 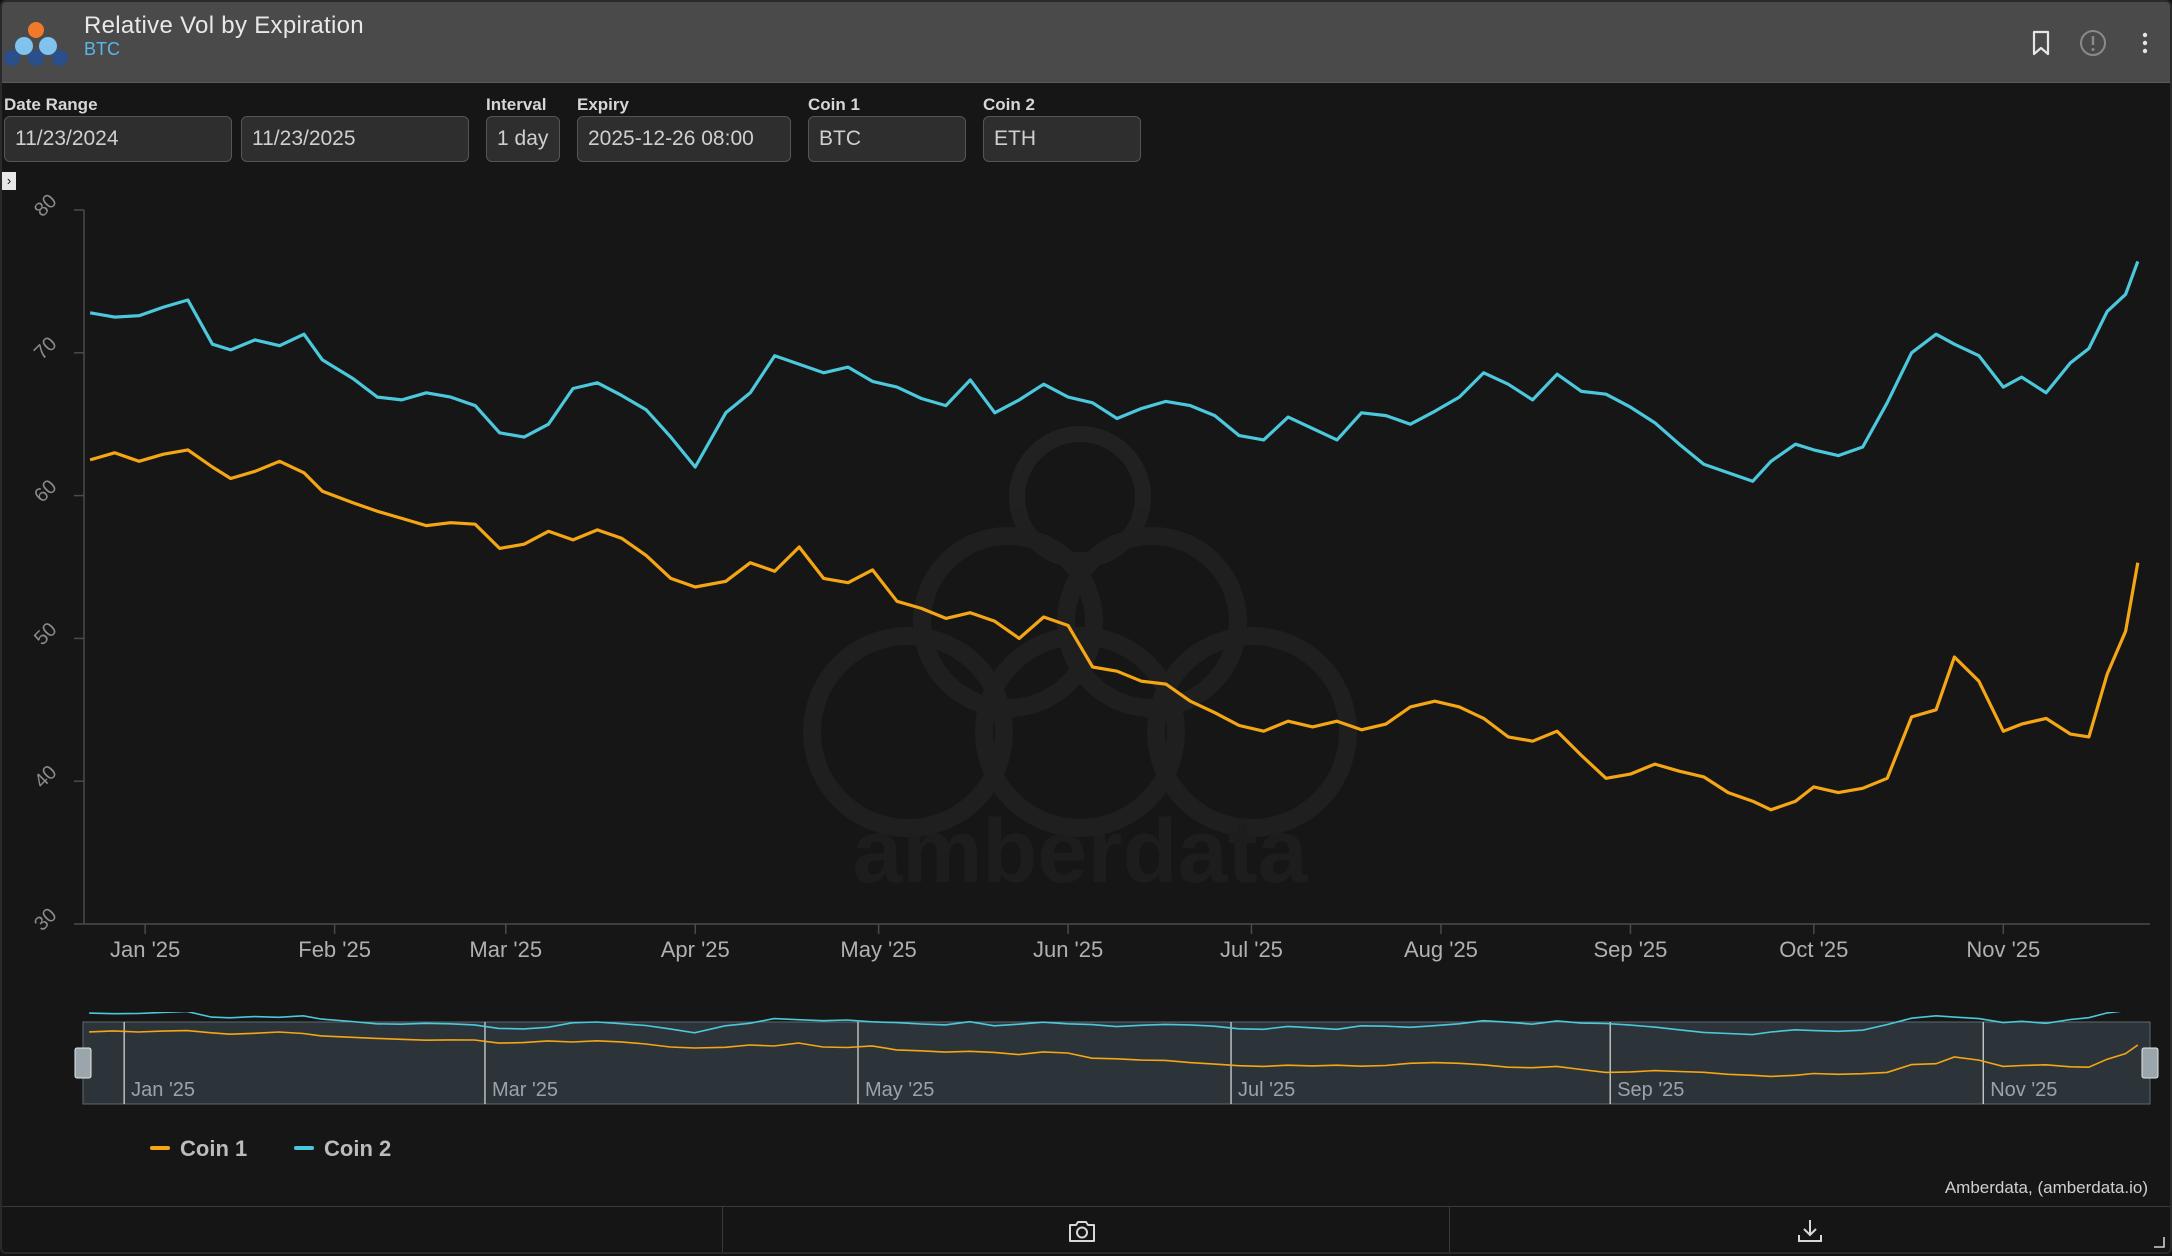 I want to click on date-from-input: 11/23/2024, so click(x=118, y=139).